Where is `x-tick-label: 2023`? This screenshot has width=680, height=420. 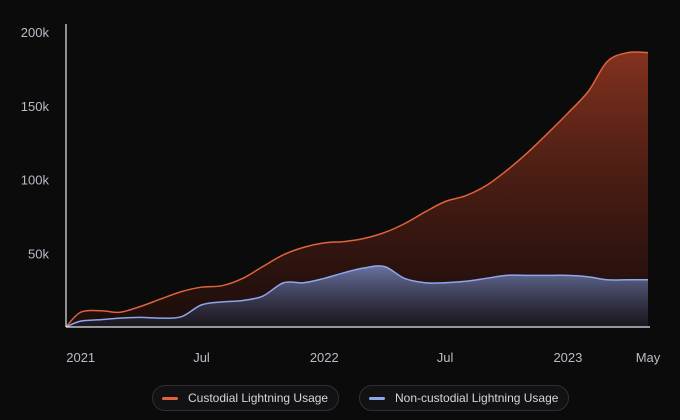
x-tick-label: 2023 is located at coordinates (567, 357).